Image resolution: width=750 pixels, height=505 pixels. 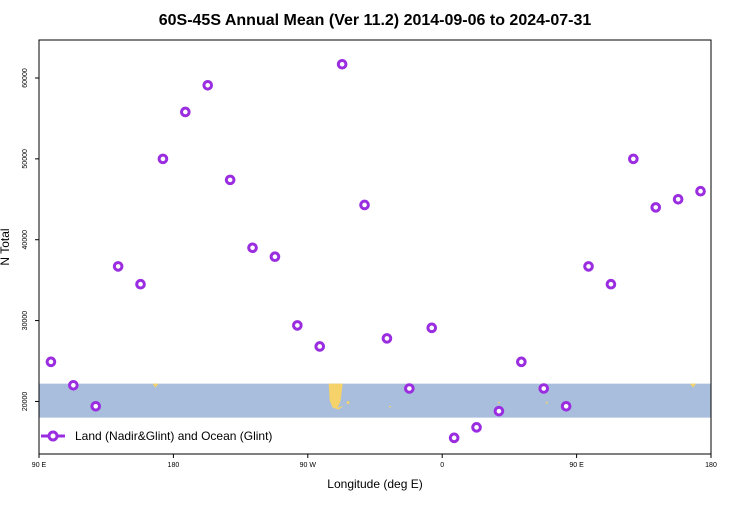 I want to click on land-new-zealand-repeat, so click(x=693, y=385).